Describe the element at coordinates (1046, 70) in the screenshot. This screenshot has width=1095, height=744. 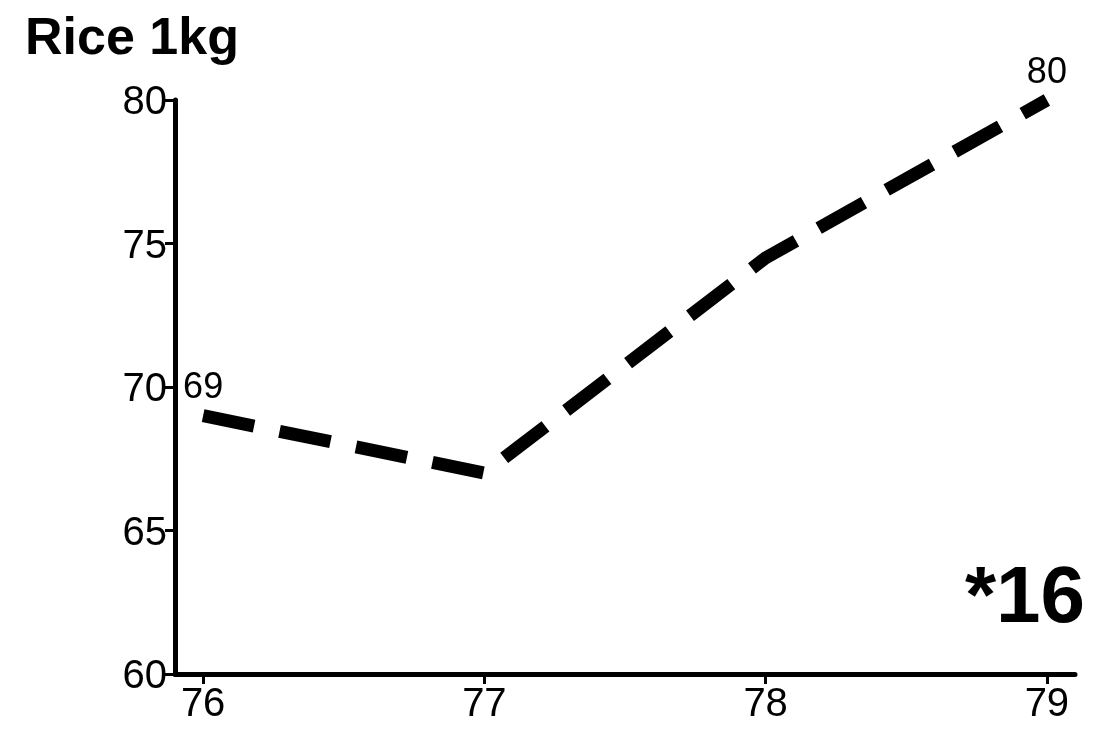
I see `data-label: 80` at that location.